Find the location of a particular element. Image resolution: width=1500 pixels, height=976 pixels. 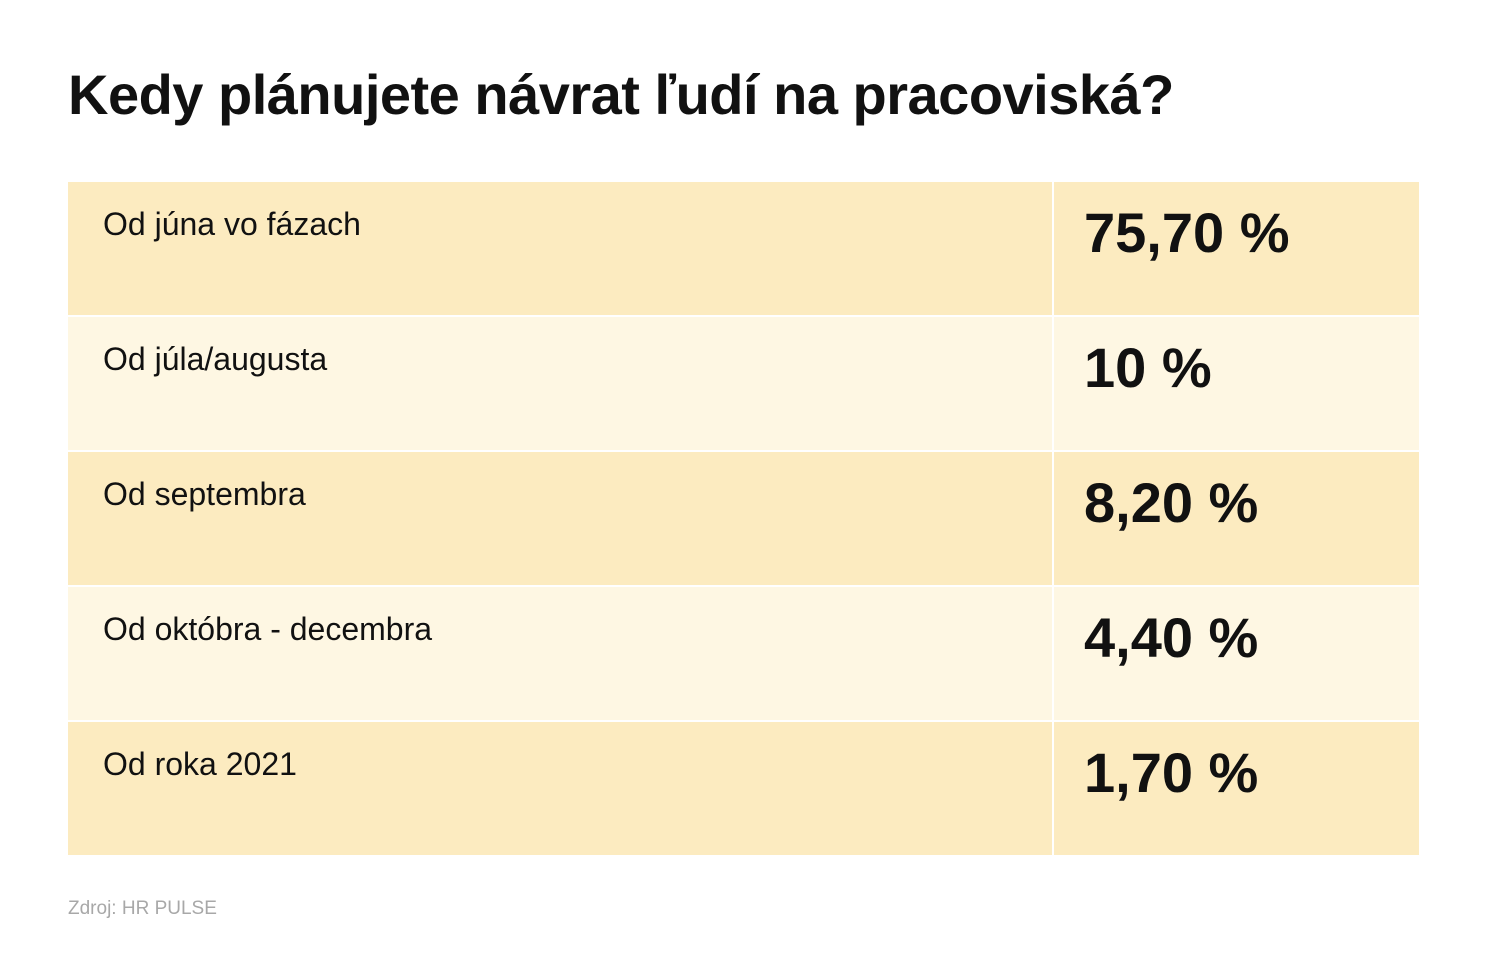

row-label: Od júla/augusta is located at coordinates (560, 383).